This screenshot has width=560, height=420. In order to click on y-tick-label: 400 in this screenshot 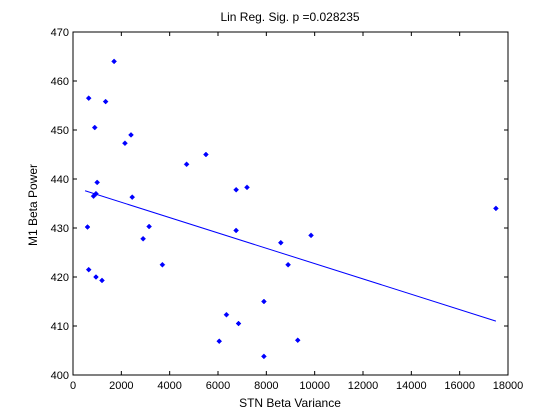, I will do `click(60, 376)`.